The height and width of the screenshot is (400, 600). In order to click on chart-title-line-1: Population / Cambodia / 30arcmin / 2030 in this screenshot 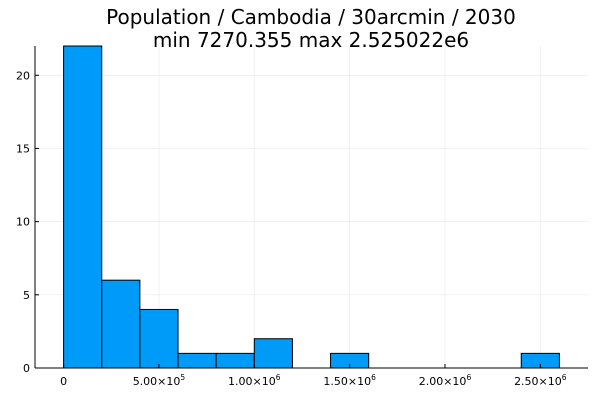, I will do `click(311, 17)`.